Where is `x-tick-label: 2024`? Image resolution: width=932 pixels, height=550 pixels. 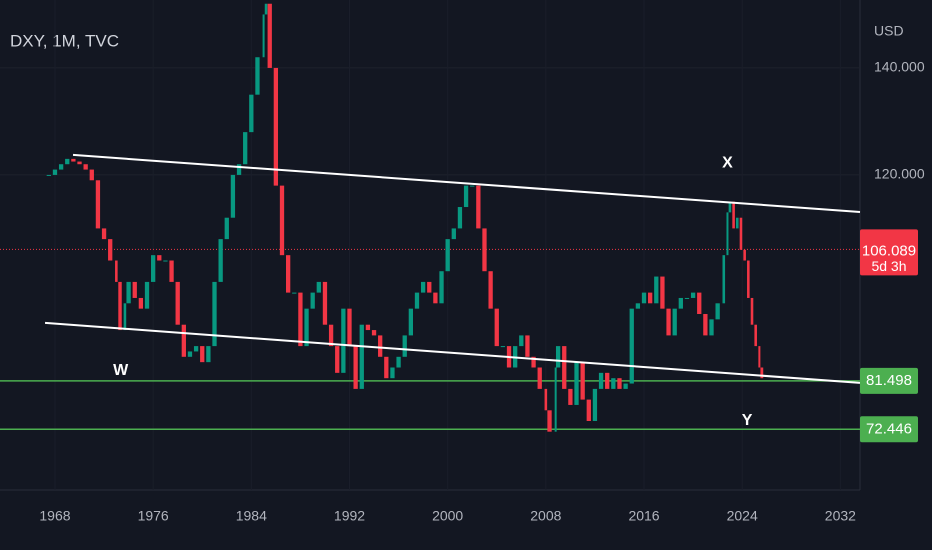 x-tick-label: 2024 is located at coordinates (742, 516).